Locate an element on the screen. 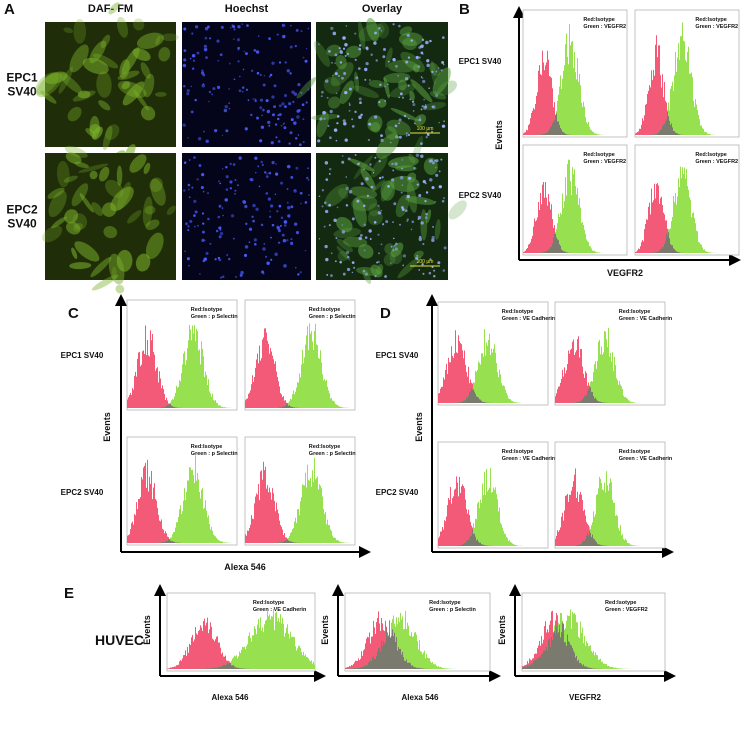 The width and height of the screenshot is (741, 733). micrograph is located at coordinates (246, 216).